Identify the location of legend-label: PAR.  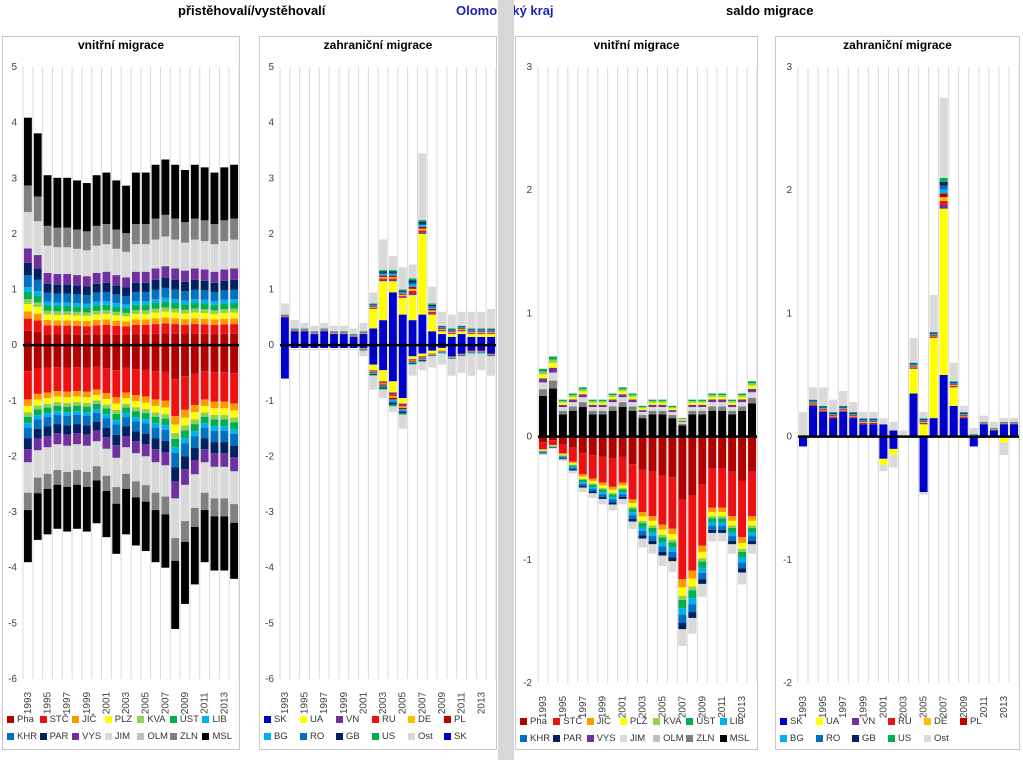
(59, 736).